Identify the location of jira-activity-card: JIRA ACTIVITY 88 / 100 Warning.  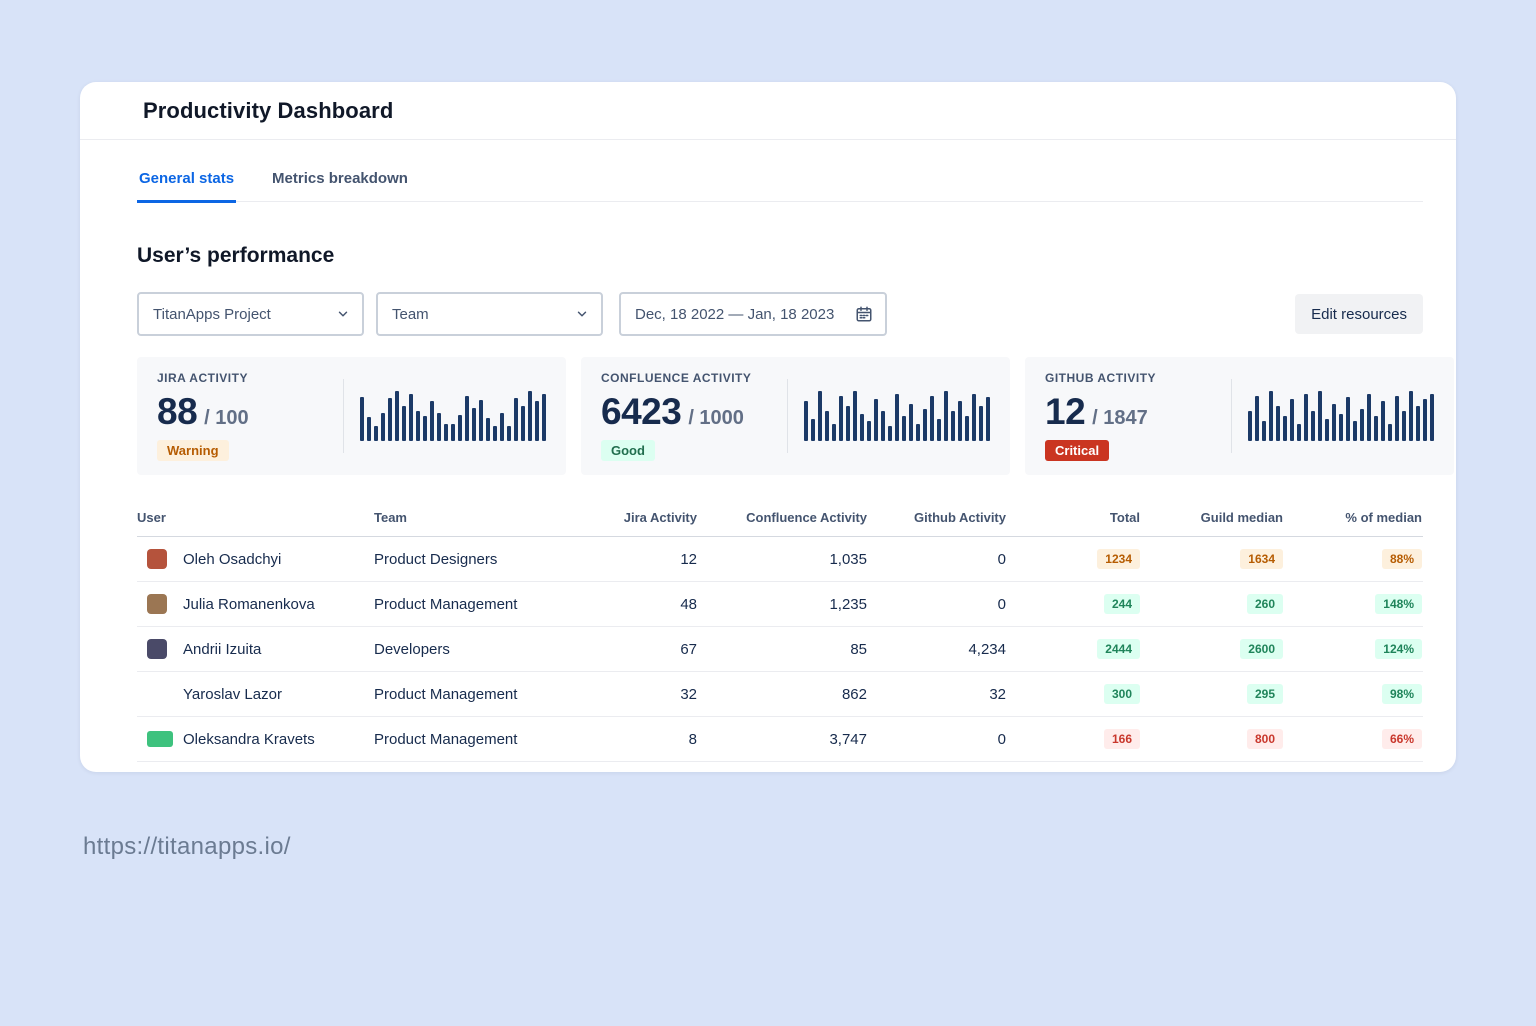
(351, 416).